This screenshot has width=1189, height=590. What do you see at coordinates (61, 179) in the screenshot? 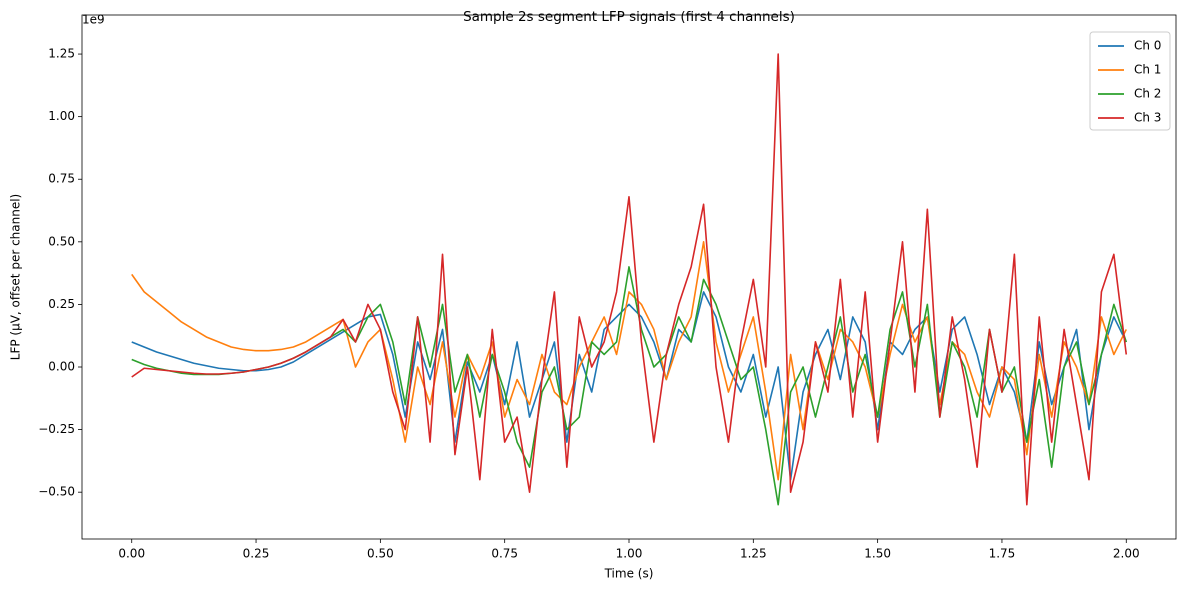
I see `y-tick-label: 0.75` at bounding box center [61, 179].